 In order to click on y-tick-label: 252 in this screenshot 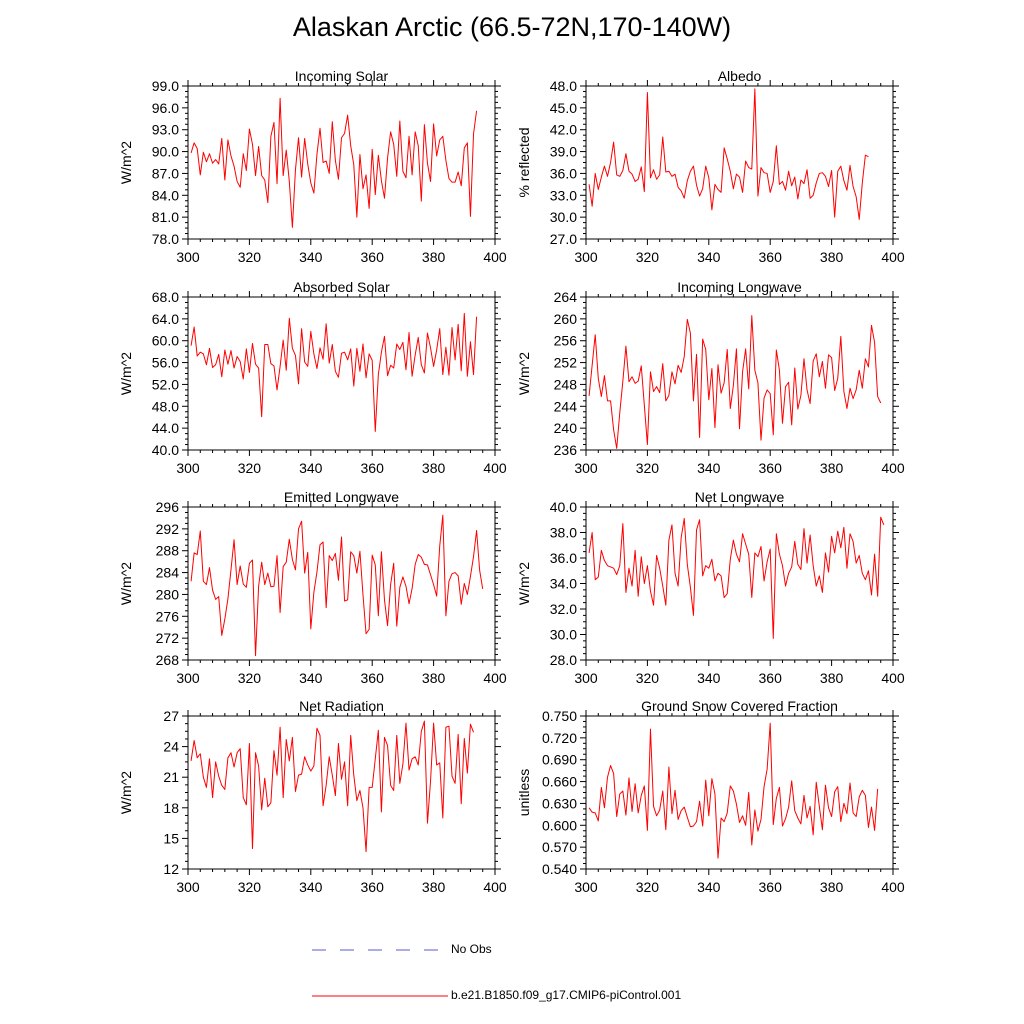, I will do `click(566, 363)`.